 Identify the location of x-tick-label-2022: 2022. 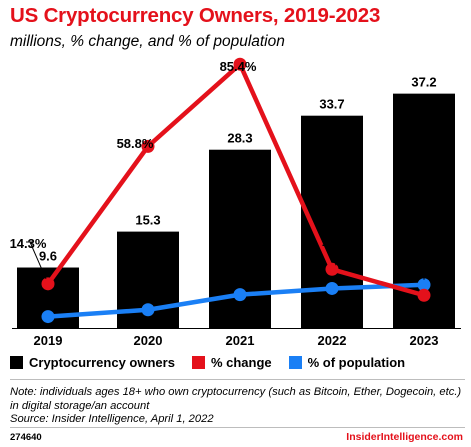
(332, 340).